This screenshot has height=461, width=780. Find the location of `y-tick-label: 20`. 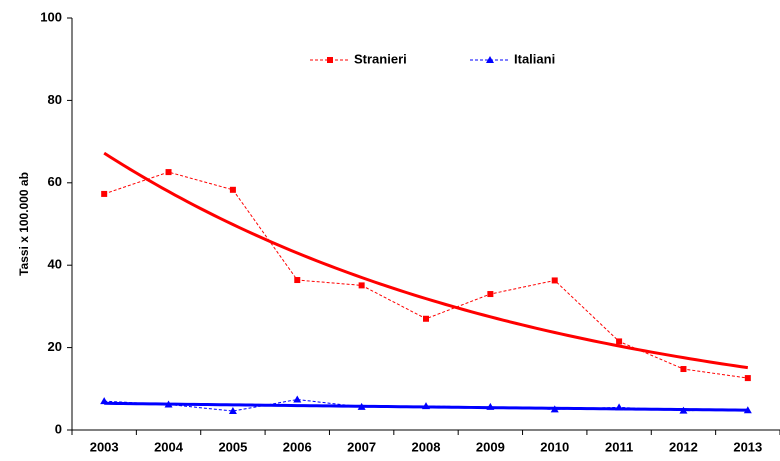

y-tick-label: 20 is located at coordinates (55, 346).